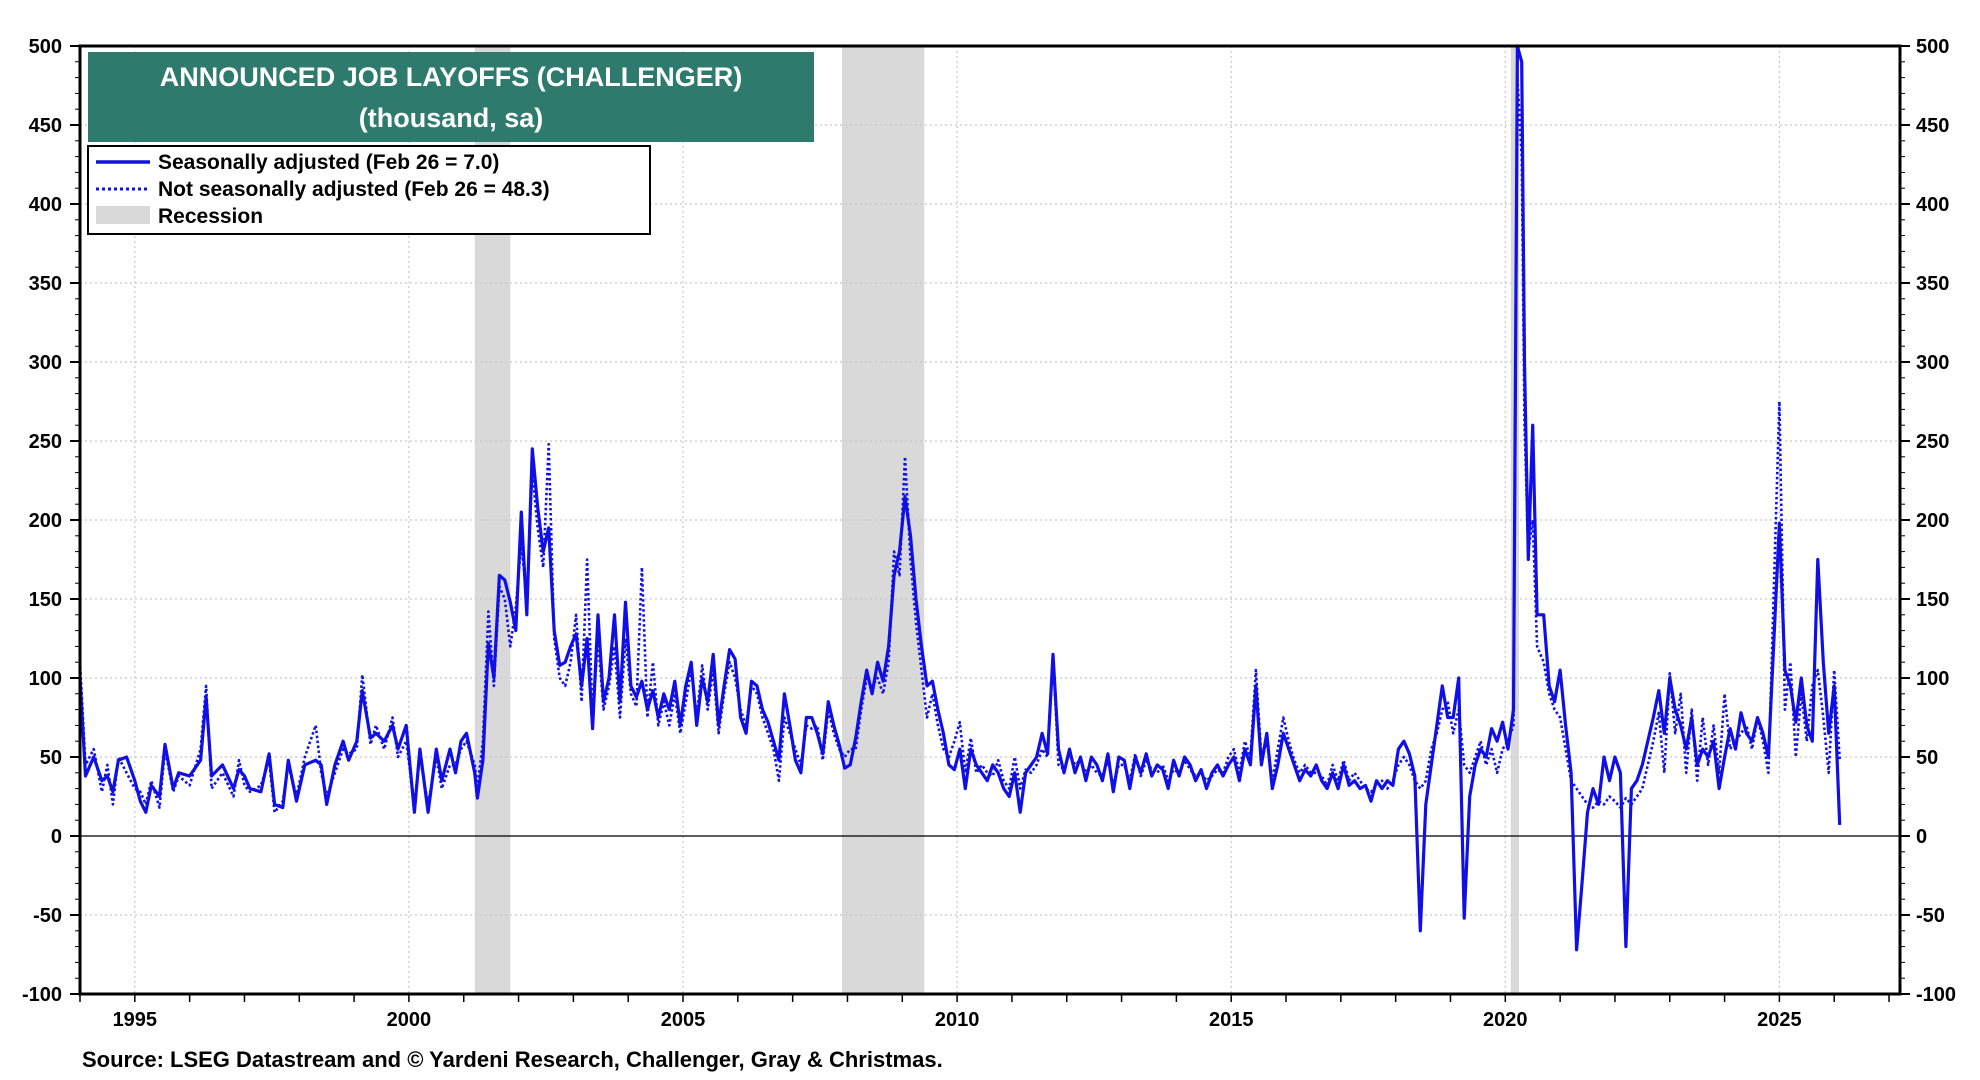 The height and width of the screenshot is (1080, 1980). Describe the element at coordinates (45, 442) in the screenshot. I see `y-tick-label-left: 250` at that location.